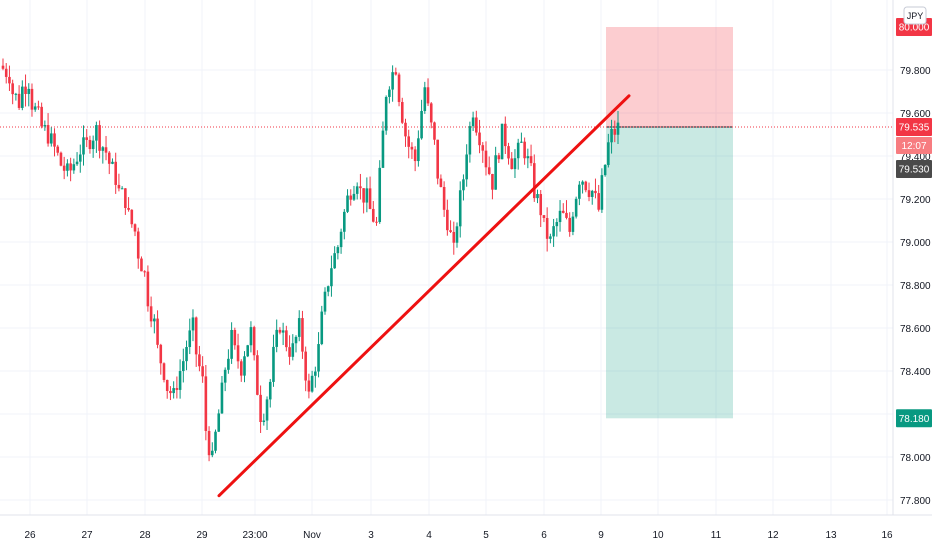  I want to click on time-tick-label: 5, so click(486, 535).